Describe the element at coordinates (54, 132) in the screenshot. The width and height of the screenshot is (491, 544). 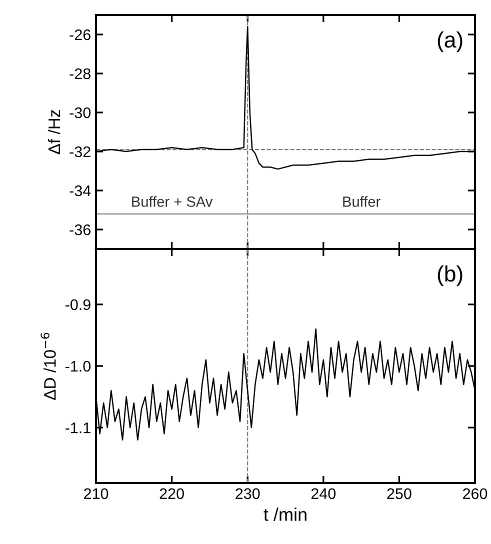
I see `y-axis-title: Δf /Hz` at that location.